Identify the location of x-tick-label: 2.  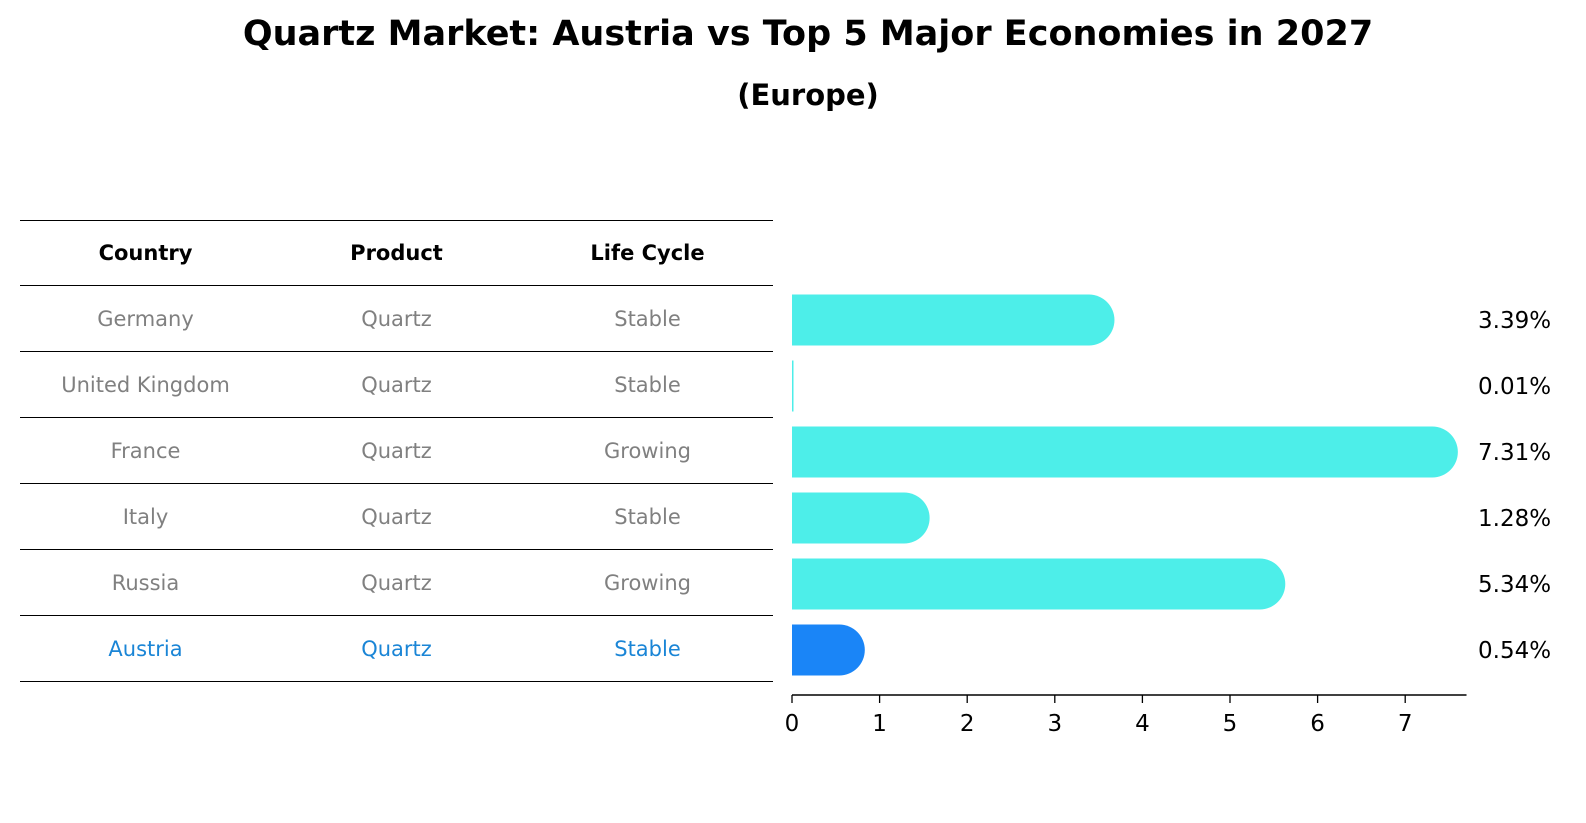
(967, 724).